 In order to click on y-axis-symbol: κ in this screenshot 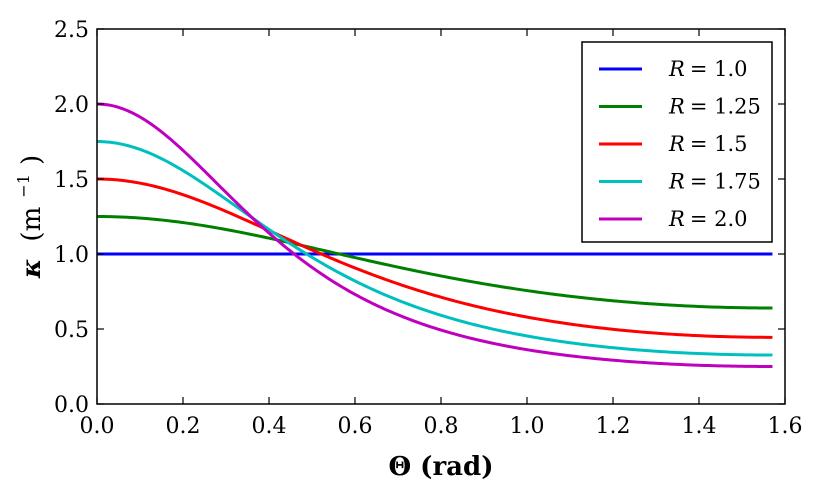, I will do `click(32, 269)`.